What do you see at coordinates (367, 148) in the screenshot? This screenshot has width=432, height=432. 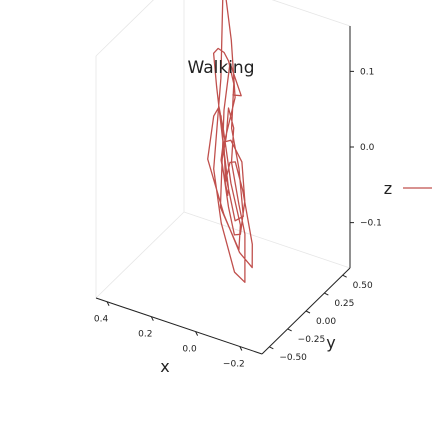 I see `z-tick-label: 0.0` at bounding box center [367, 148].